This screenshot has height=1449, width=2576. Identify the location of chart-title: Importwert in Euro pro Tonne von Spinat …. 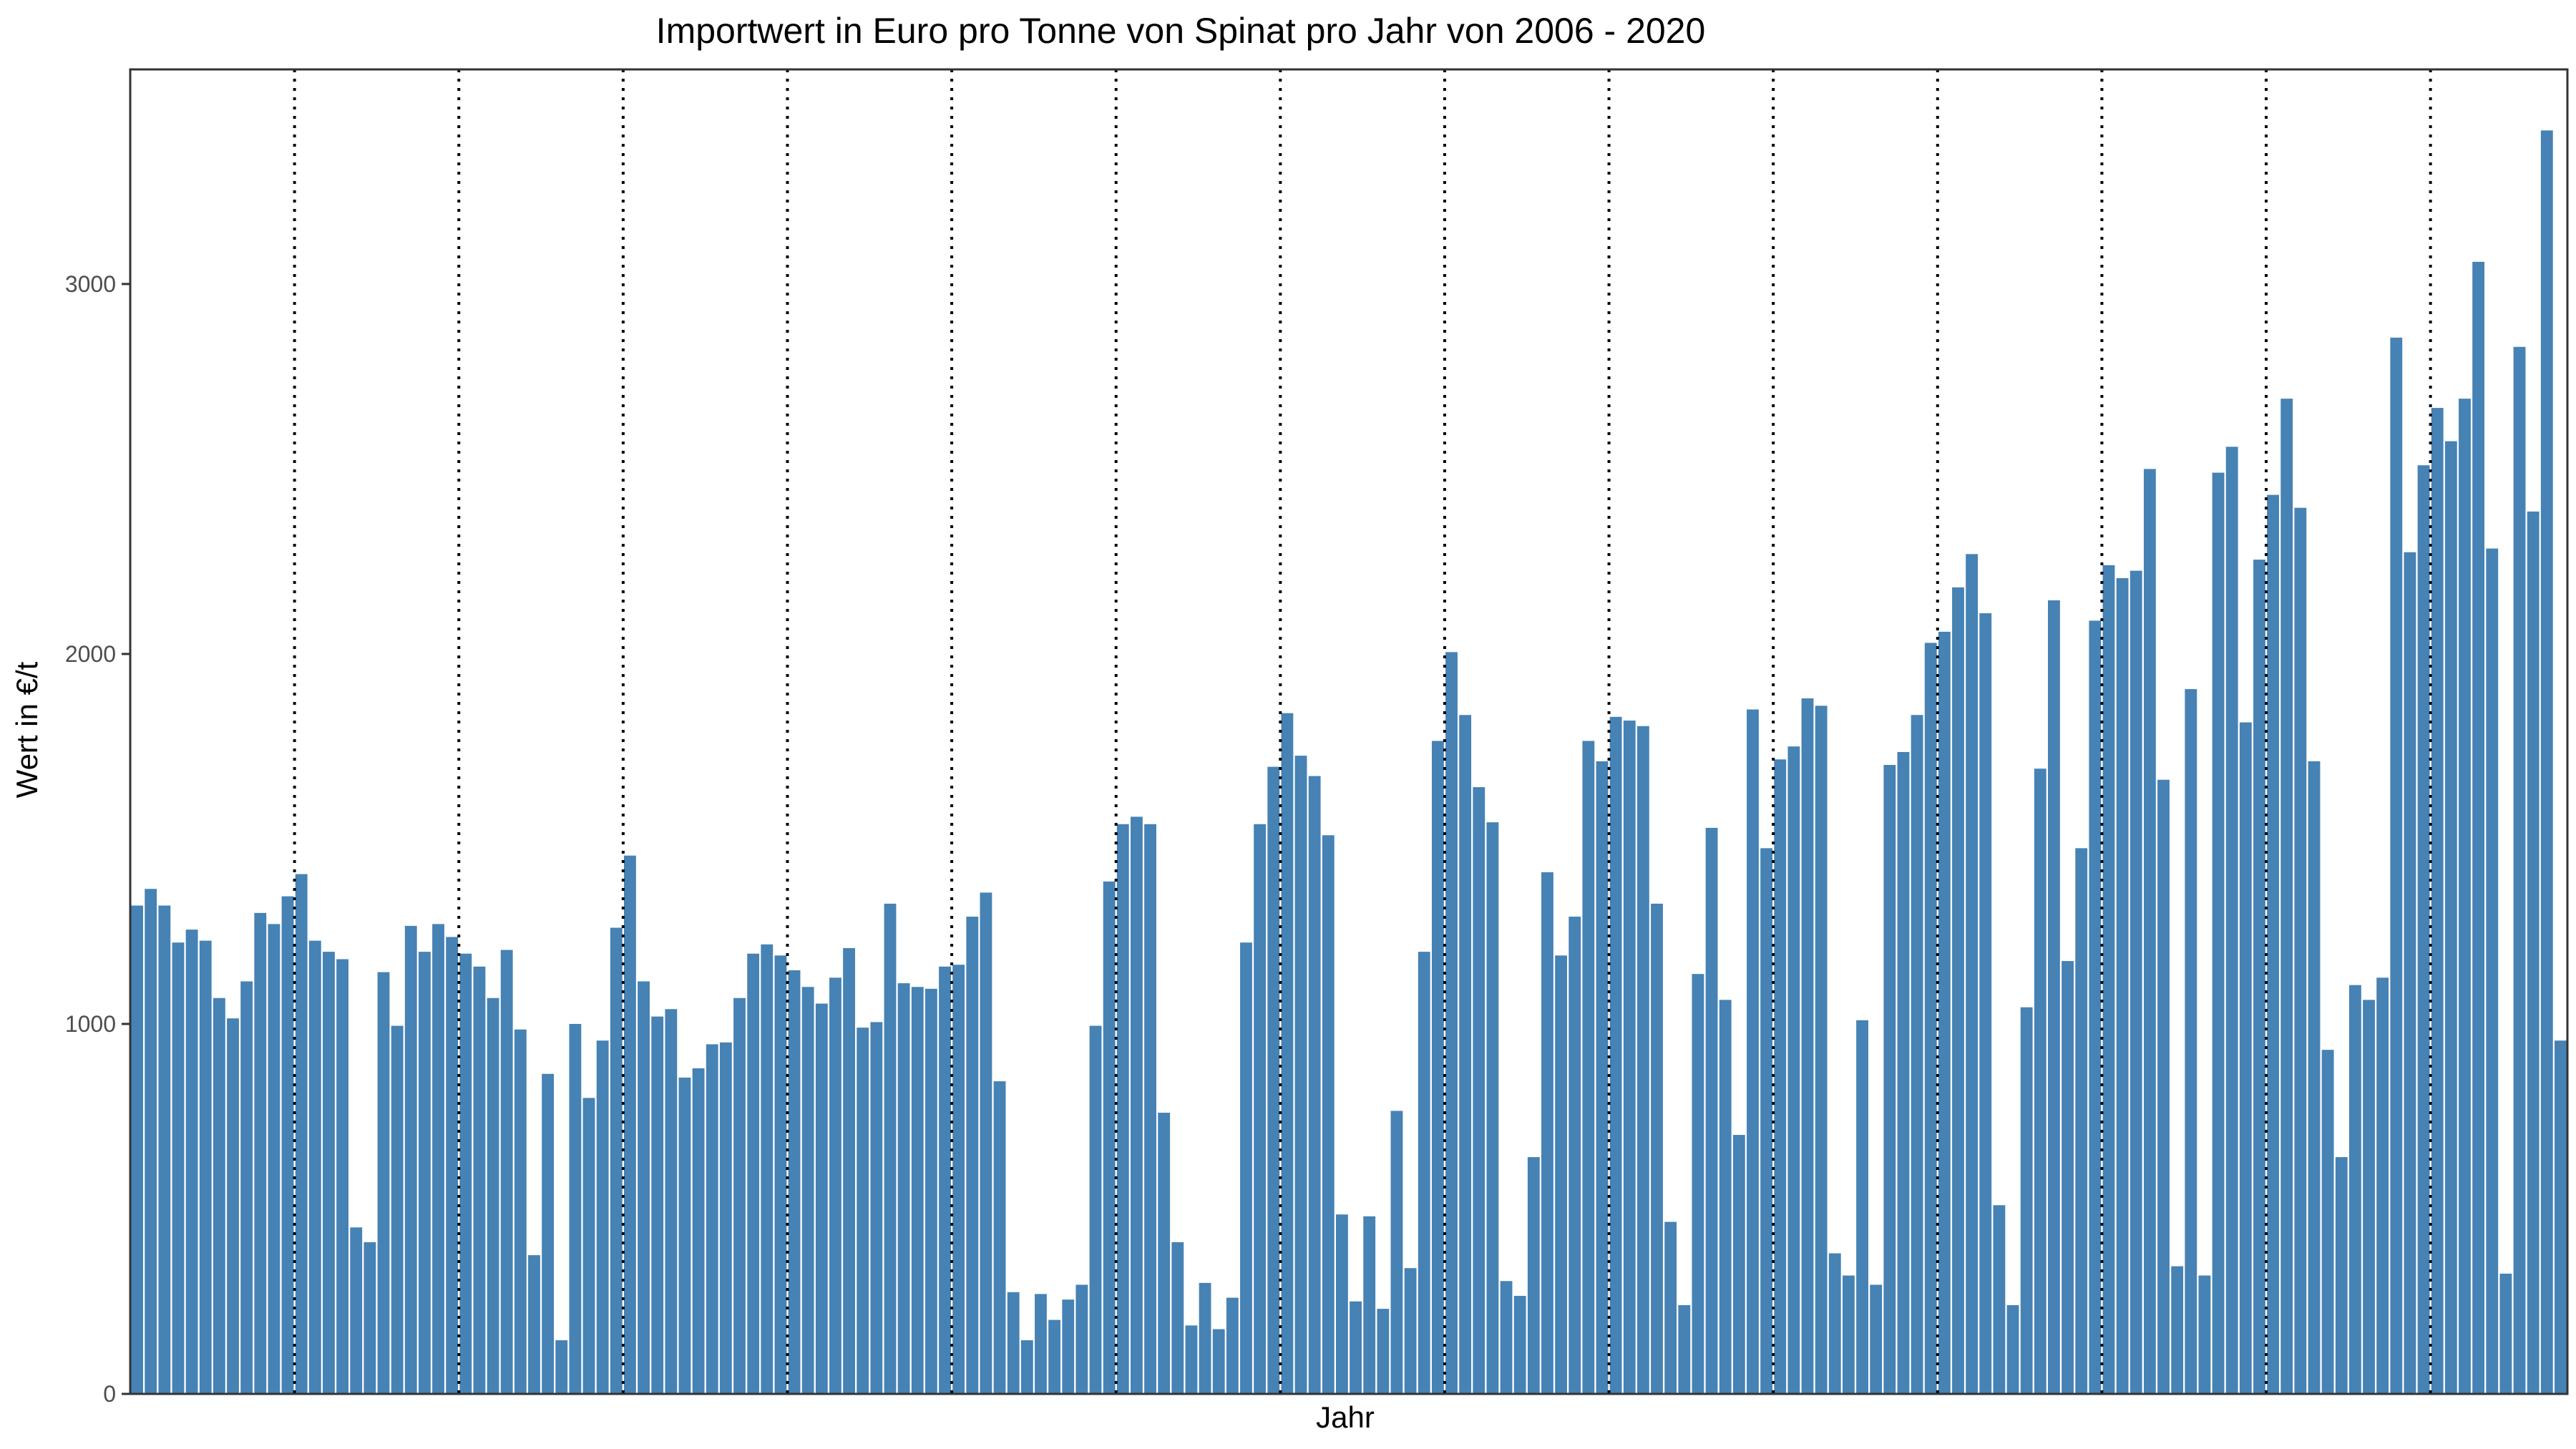
(1181, 31).